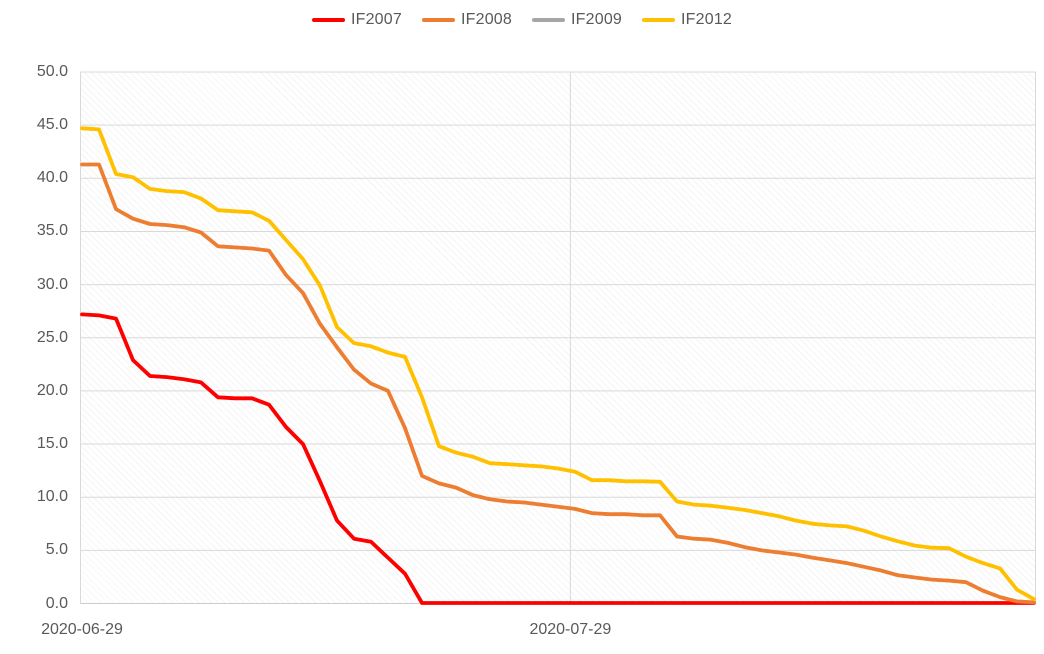  I want to click on legend-label: IF2008, so click(486, 19).